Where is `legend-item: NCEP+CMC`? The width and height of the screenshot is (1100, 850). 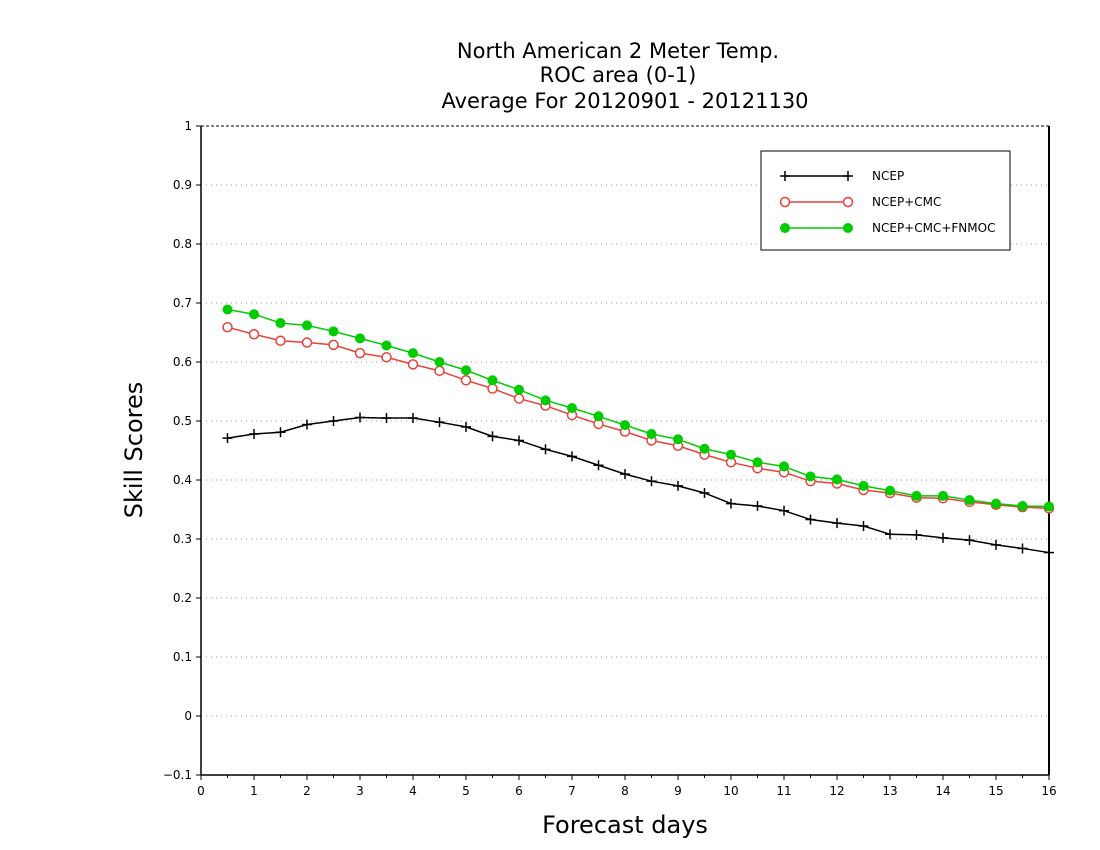 legend-item: NCEP+CMC is located at coordinates (860, 202).